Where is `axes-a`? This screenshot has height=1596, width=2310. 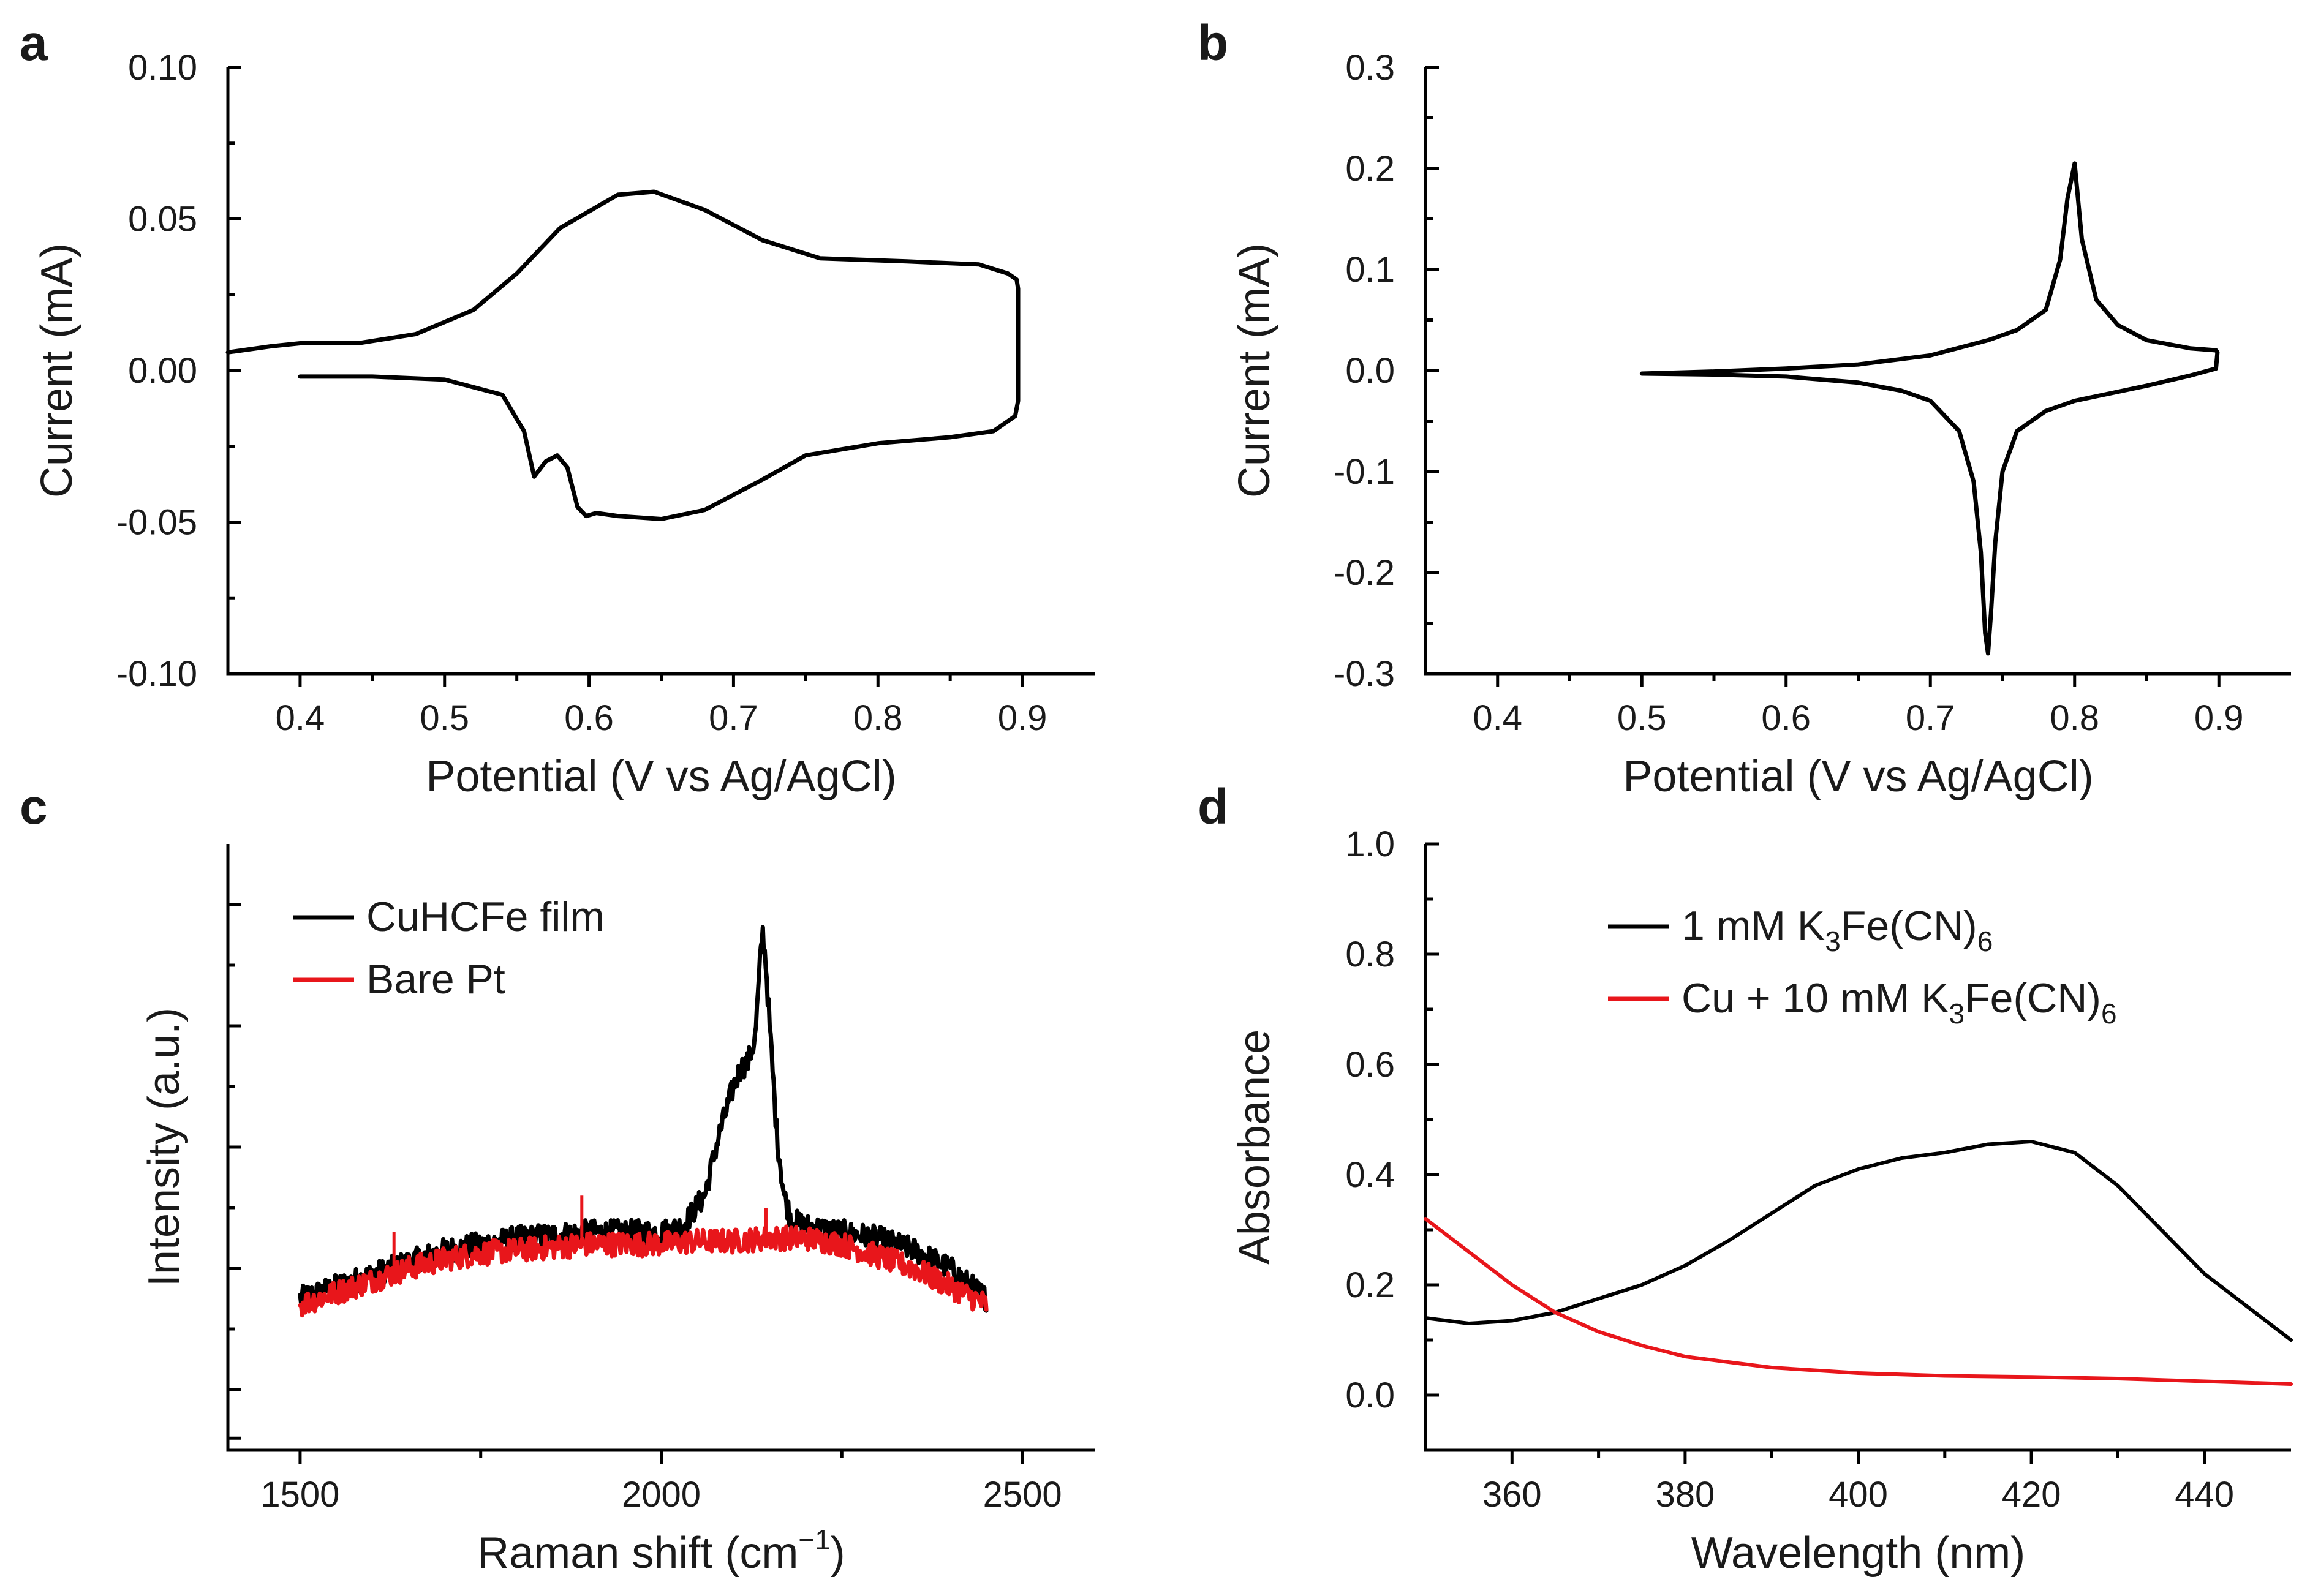 axes-a is located at coordinates (660, 371).